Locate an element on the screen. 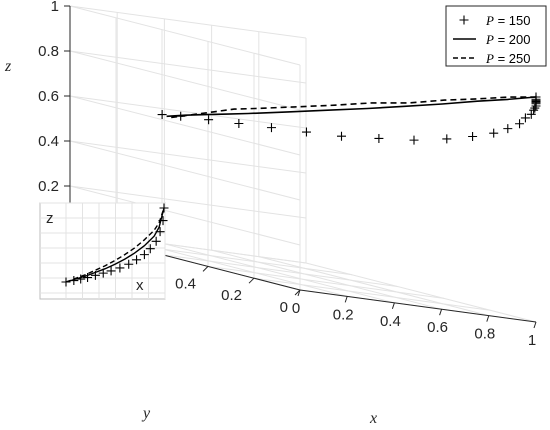 The image size is (550, 430). y-tick-label: 0.4 is located at coordinates (185, 283).